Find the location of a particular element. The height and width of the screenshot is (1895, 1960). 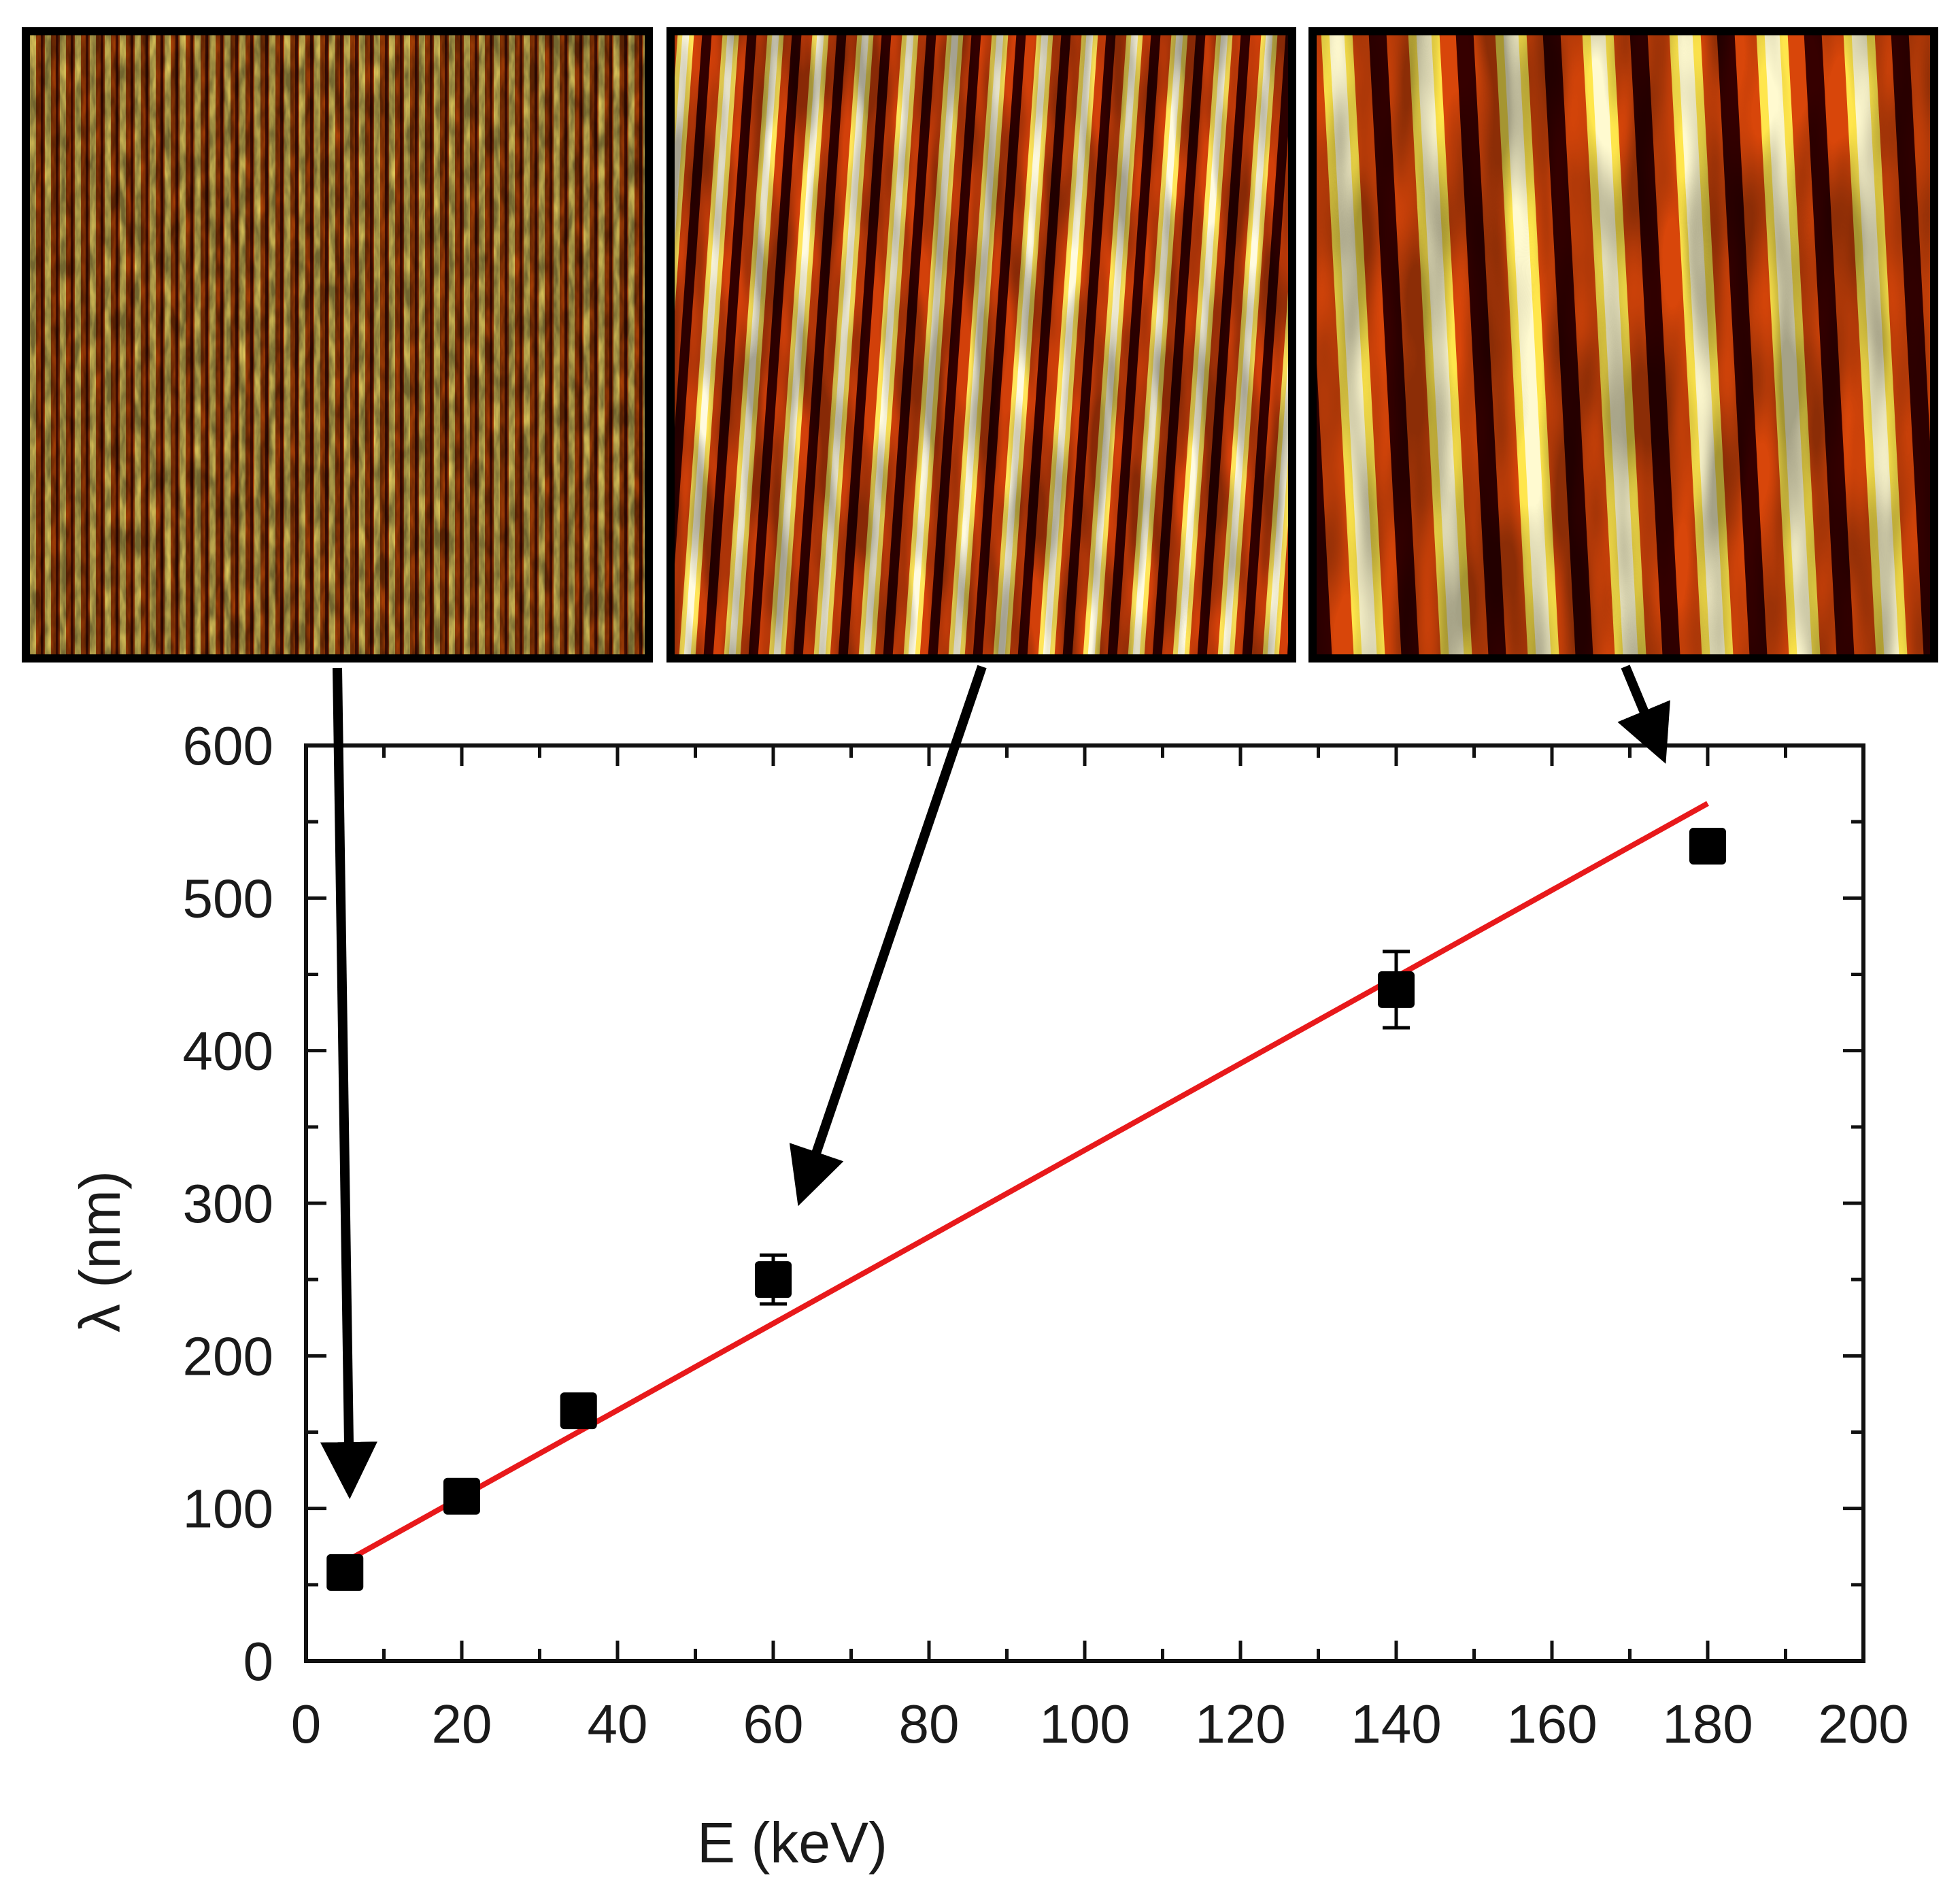

x-tick-label: 140 is located at coordinates (1396, 1724).